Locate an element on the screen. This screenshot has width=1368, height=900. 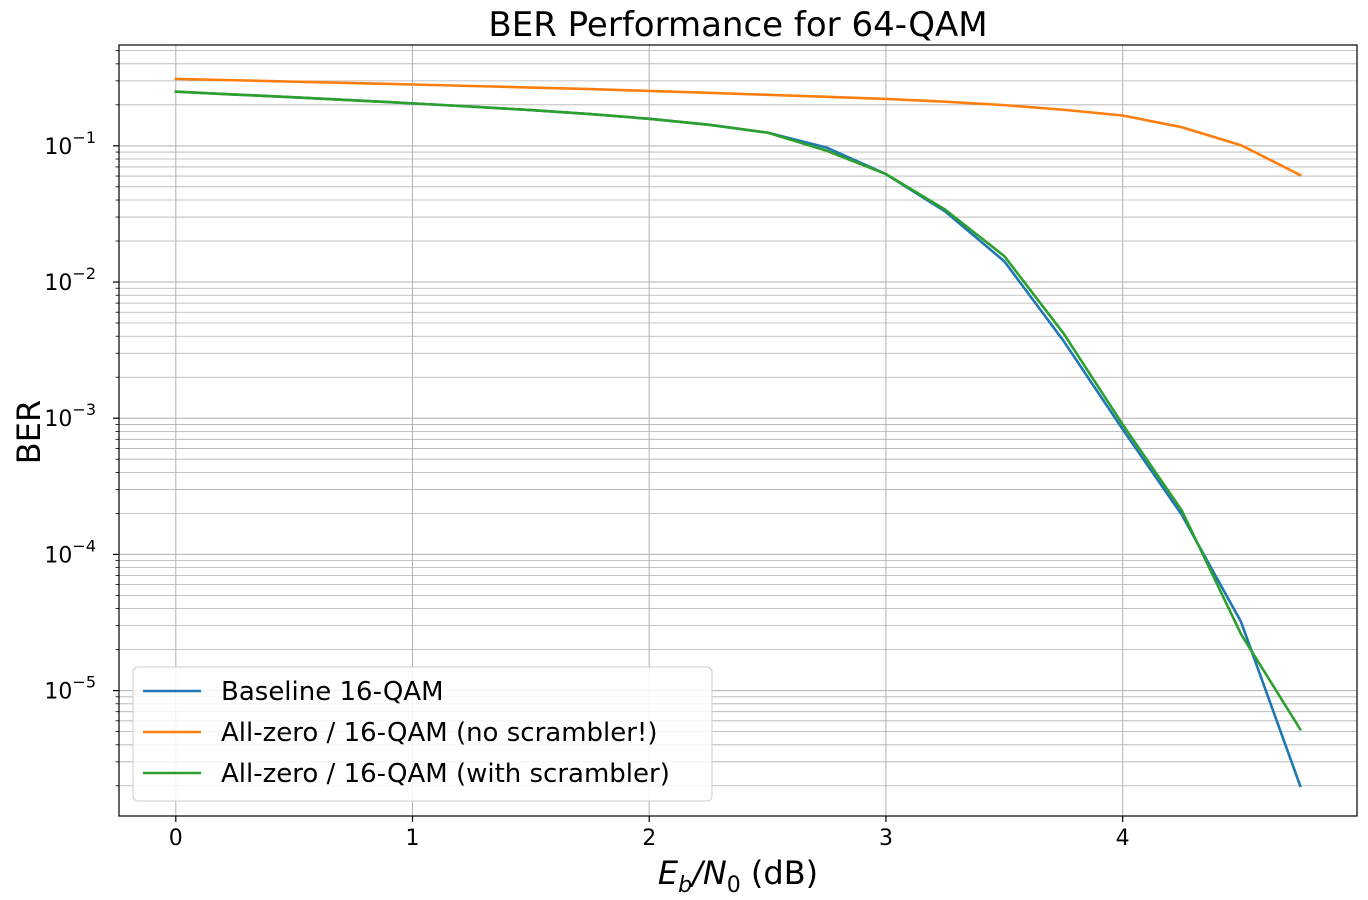
x-tick-label: 0 is located at coordinates (176, 838).